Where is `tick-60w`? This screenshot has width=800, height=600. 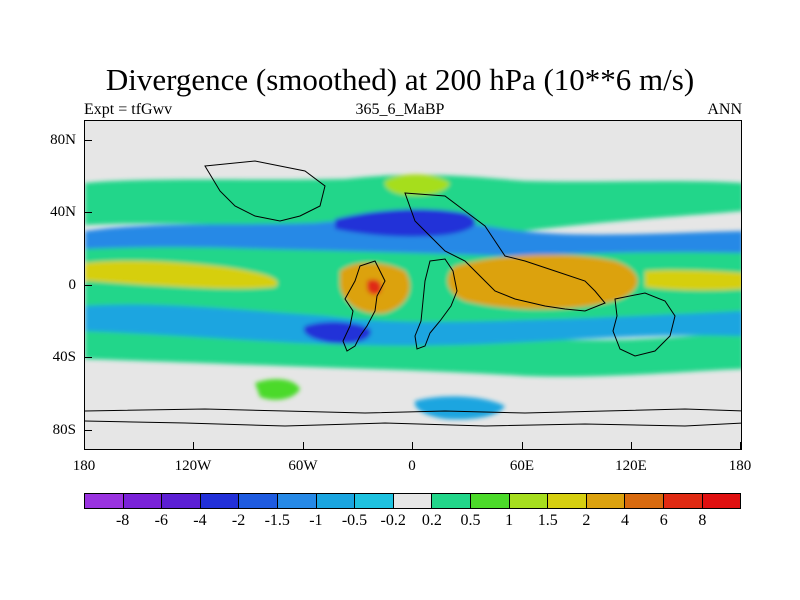
tick-60w is located at coordinates (303, 446).